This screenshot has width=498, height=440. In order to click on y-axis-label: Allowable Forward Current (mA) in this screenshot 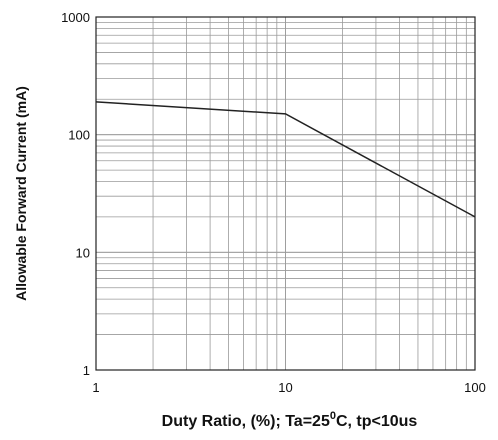, I will do `click(21, 193)`.